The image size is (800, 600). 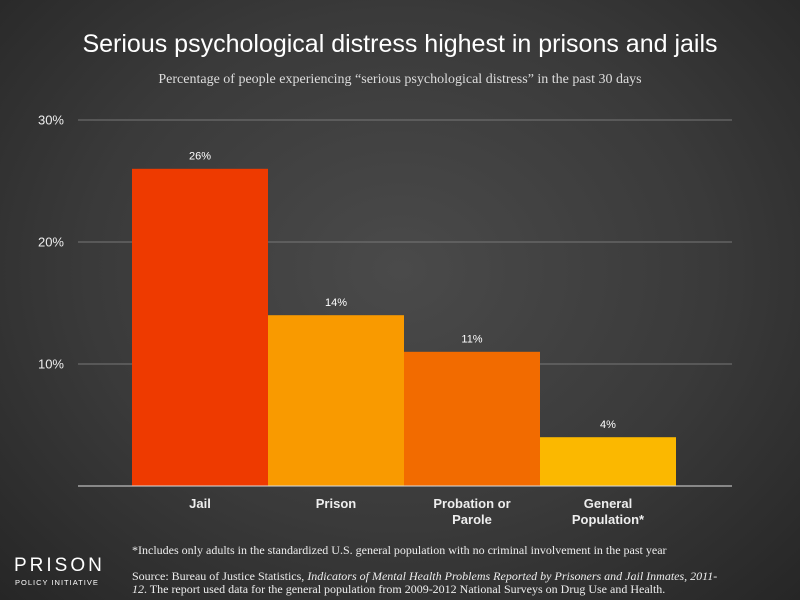 I want to click on data-label: 26%, so click(x=200, y=157).